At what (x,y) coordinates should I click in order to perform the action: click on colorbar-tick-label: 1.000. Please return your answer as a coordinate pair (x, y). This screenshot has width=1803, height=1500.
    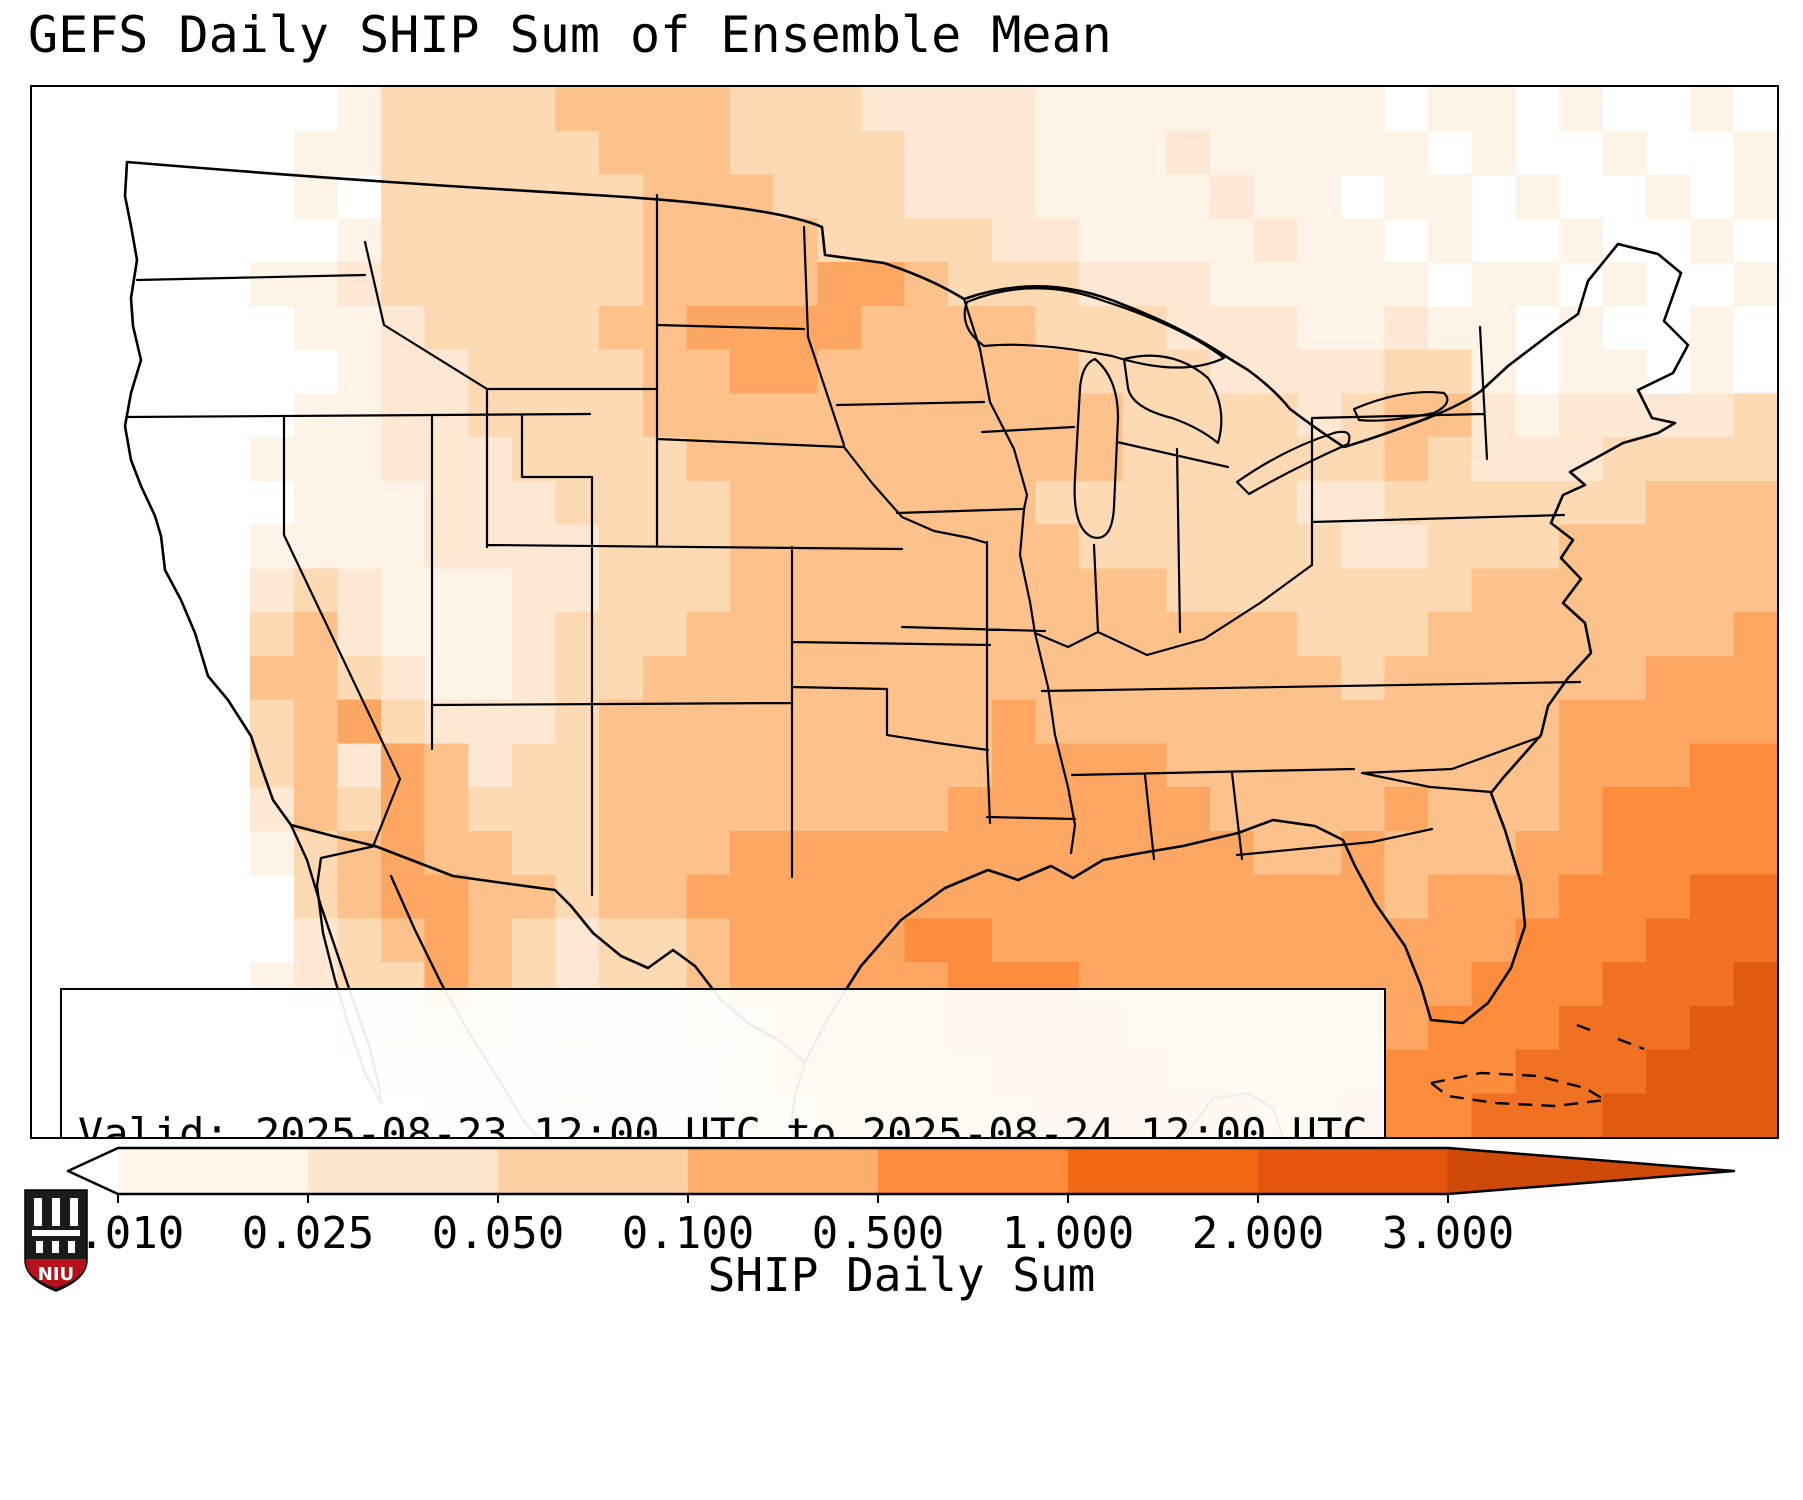
    Looking at the image, I should click on (1068, 1233).